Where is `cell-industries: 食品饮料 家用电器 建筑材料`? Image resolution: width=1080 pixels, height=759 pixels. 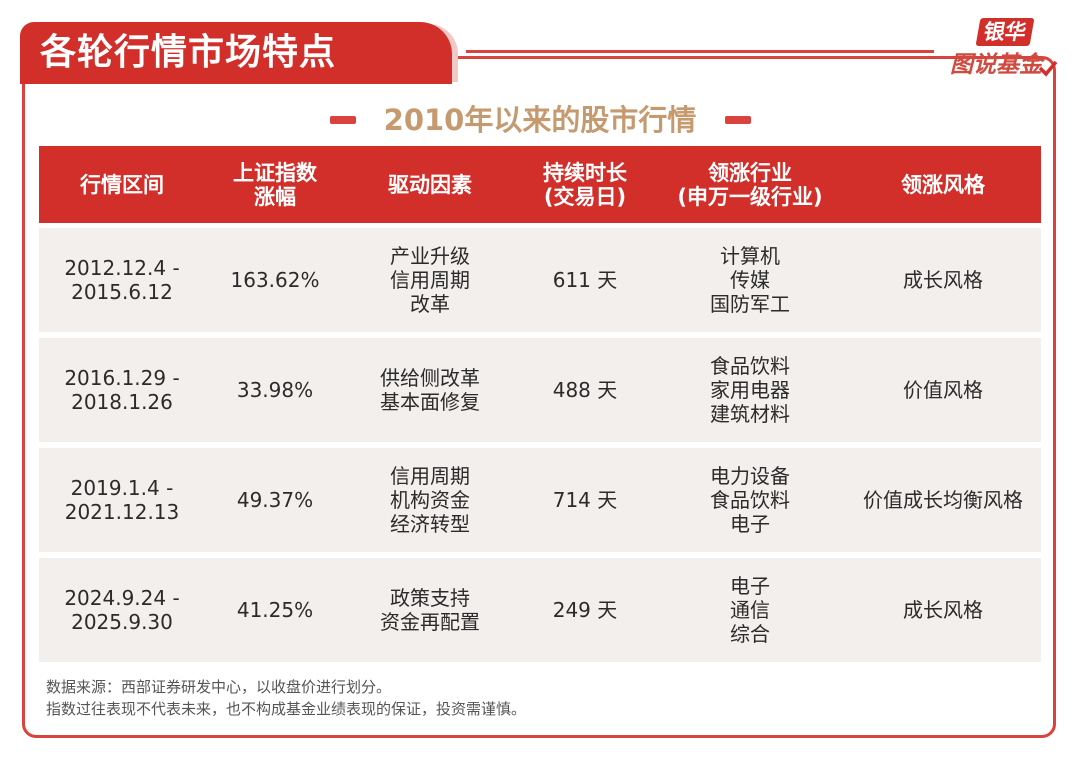 cell-industries: 食品饮料 家用电器 建筑材料 is located at coordinates (750, 390).